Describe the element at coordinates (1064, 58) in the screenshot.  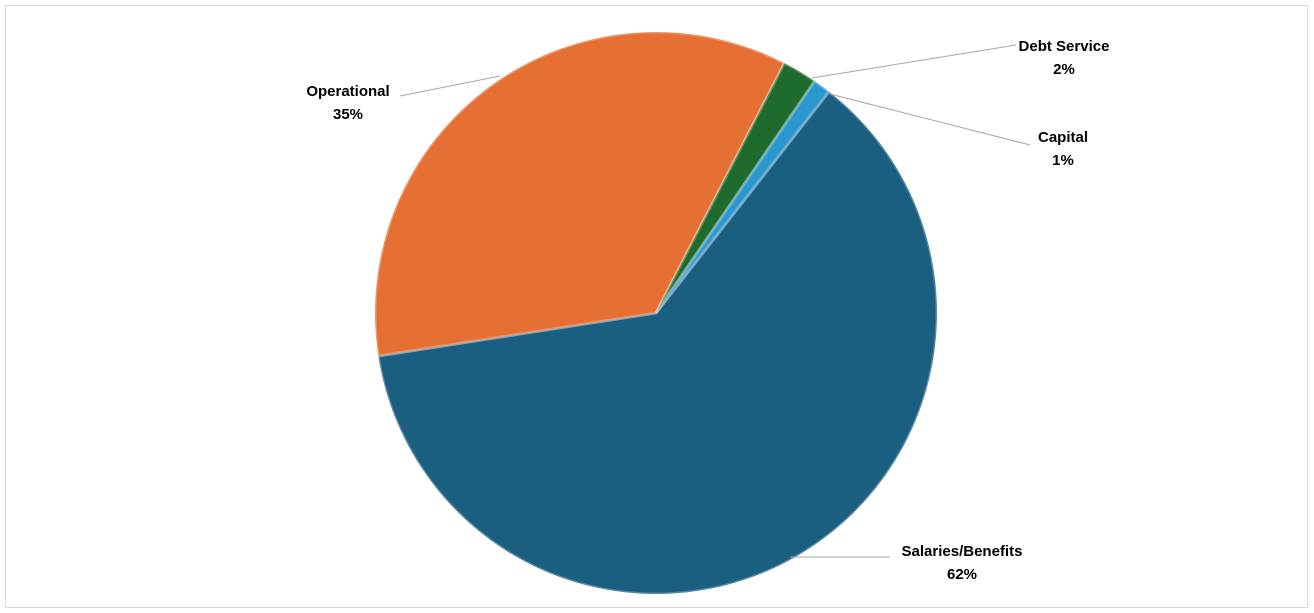
I see `data-label-debt-service: Debt Service 2%` at that location.